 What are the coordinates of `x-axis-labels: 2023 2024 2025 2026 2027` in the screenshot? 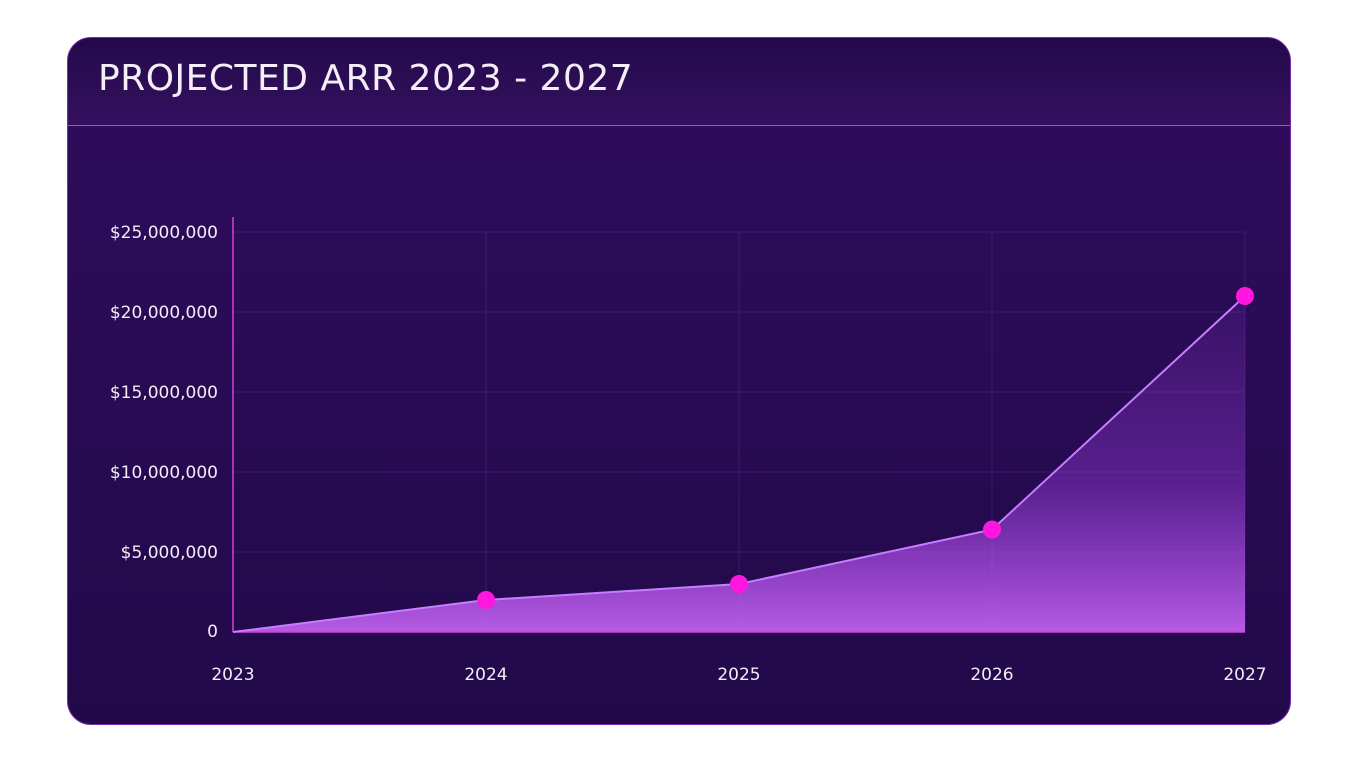 It's located at (738, 675).